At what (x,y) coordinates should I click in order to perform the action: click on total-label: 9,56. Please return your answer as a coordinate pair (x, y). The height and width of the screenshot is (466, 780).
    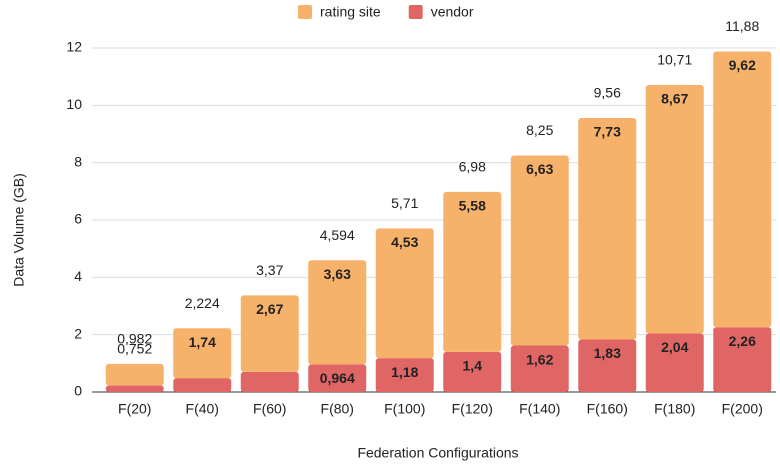
    Looking at the image, I should click on (607, 93).